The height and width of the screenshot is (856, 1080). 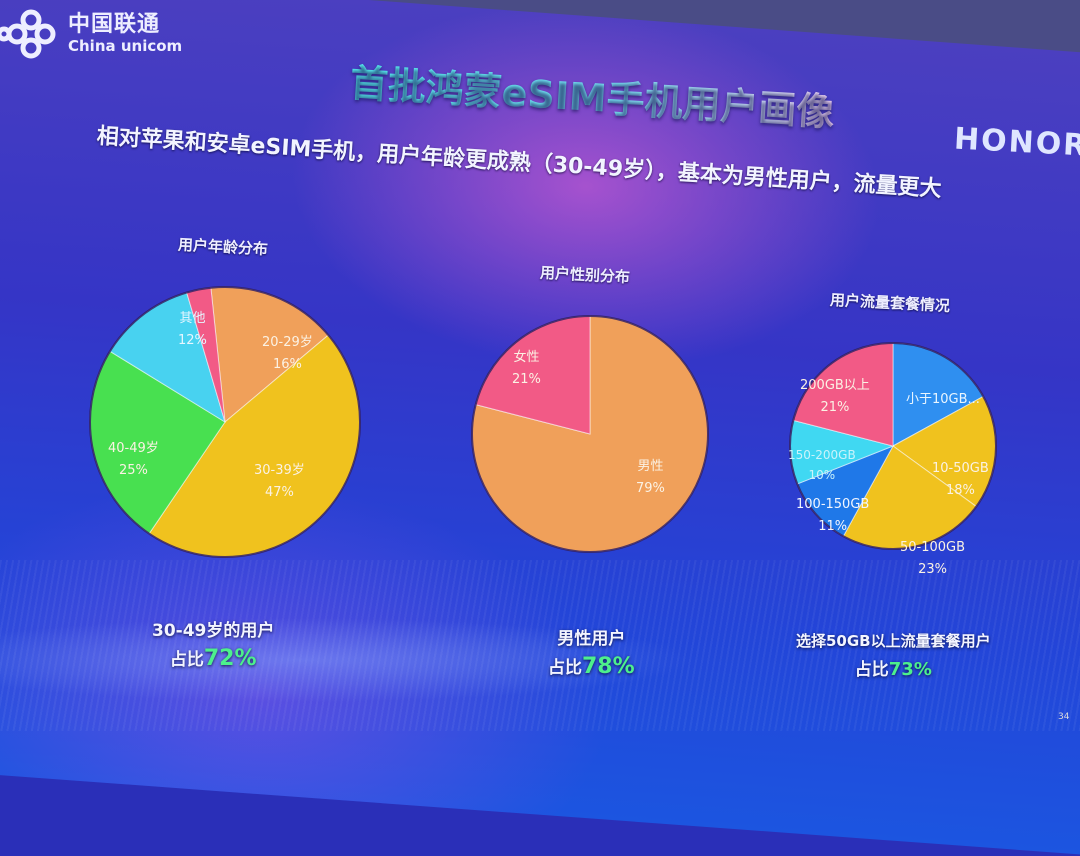 I want to click on plan-label-150-200gb: 150-200GB 10%, so click(x=822, y=465).